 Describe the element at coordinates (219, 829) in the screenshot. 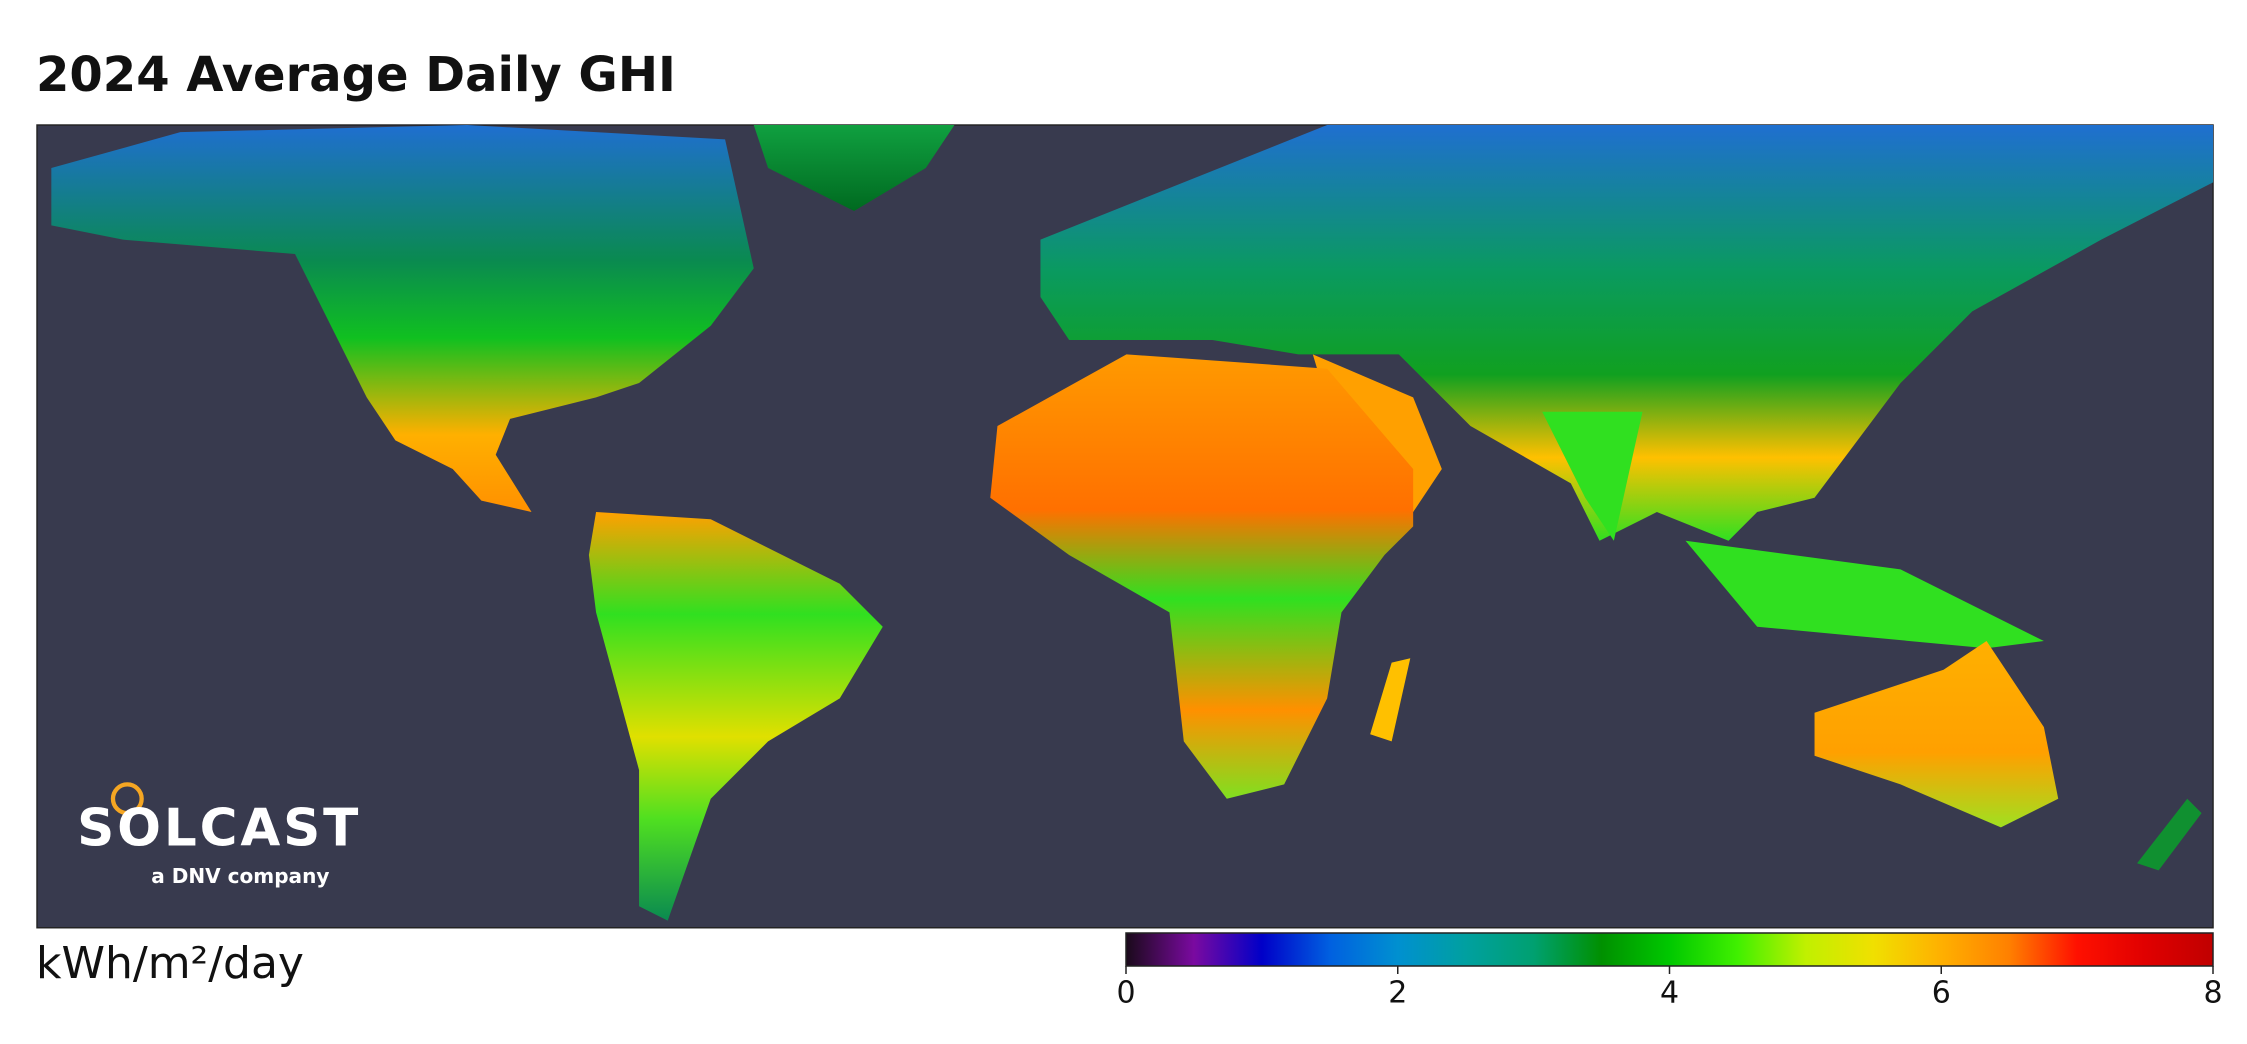

I see `logo-name: SOLCAST` at that location.